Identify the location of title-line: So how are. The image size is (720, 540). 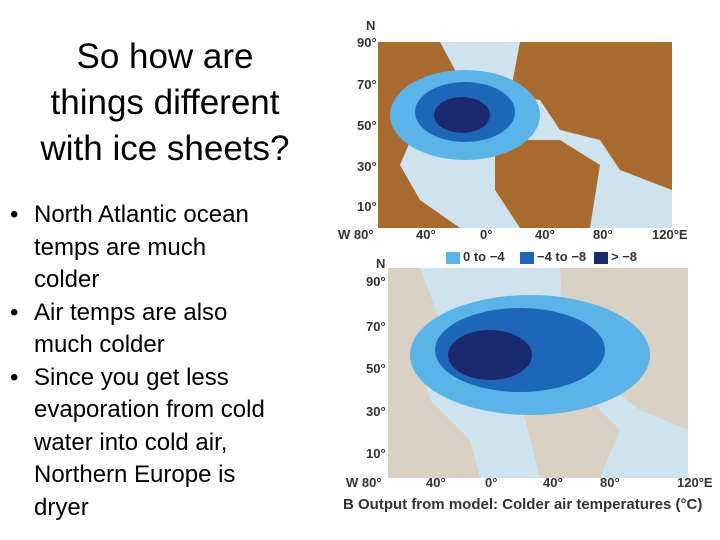
(165, 56).